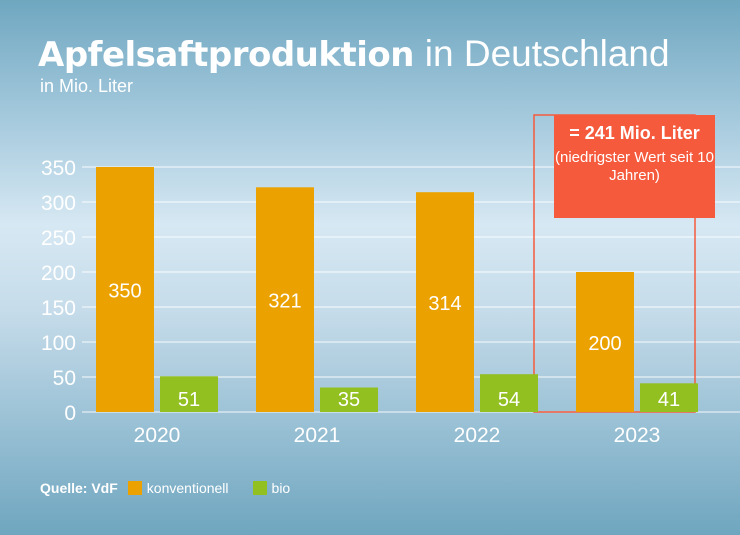 This screenshot has height=535, width=740. I want to click on y-tick-label: 0, so click(70, 413).